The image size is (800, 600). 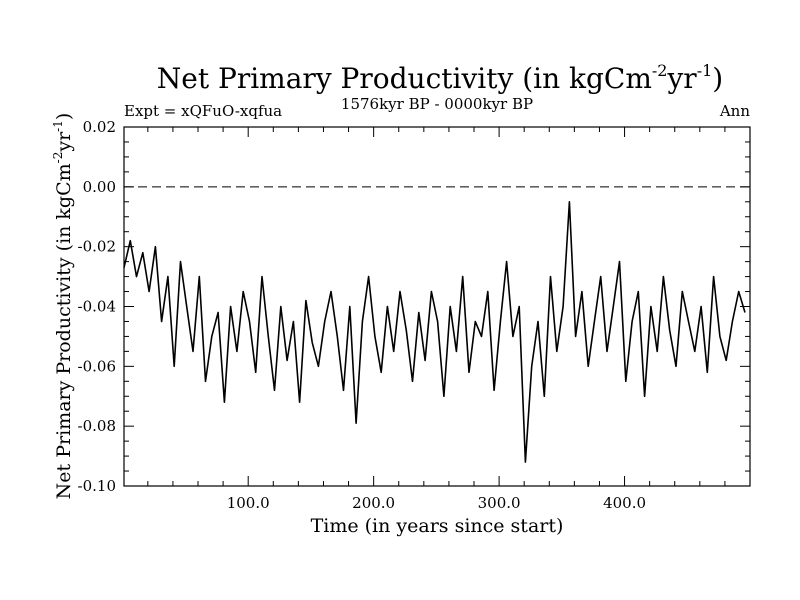 I want to click on chart-title-mid: yr, so click(x=681, y=78).